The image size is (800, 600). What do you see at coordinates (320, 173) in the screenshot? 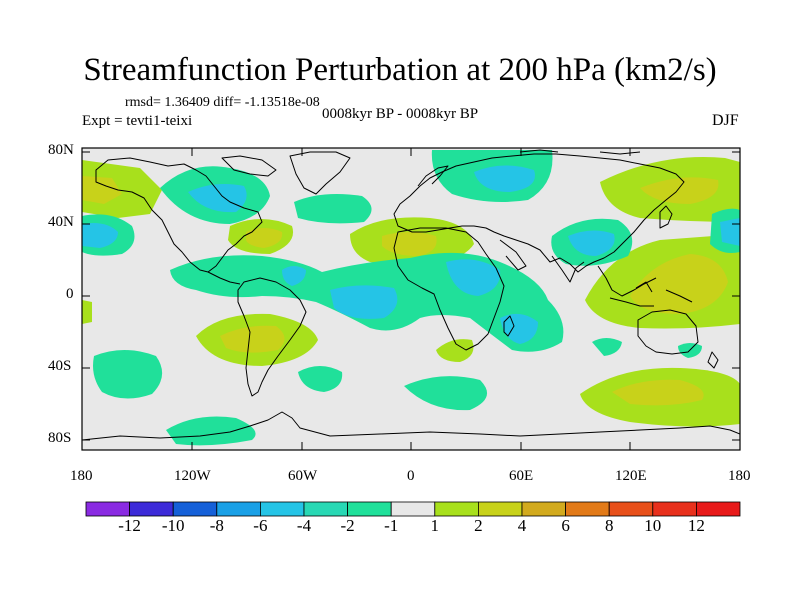
I see `coastline-greenland` at bounding box center [320, 173].